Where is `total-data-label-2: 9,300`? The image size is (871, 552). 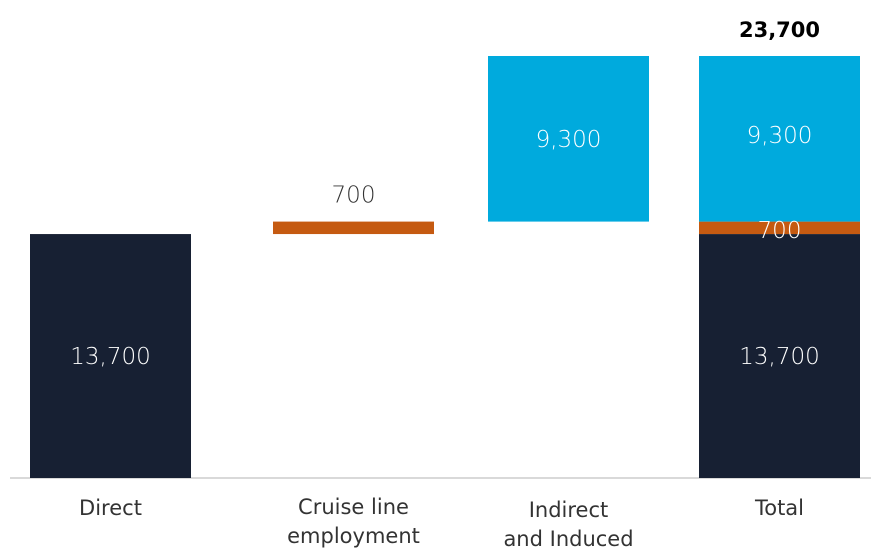
total-data-label-2: 9,300 is located at coordinates (780, 136).